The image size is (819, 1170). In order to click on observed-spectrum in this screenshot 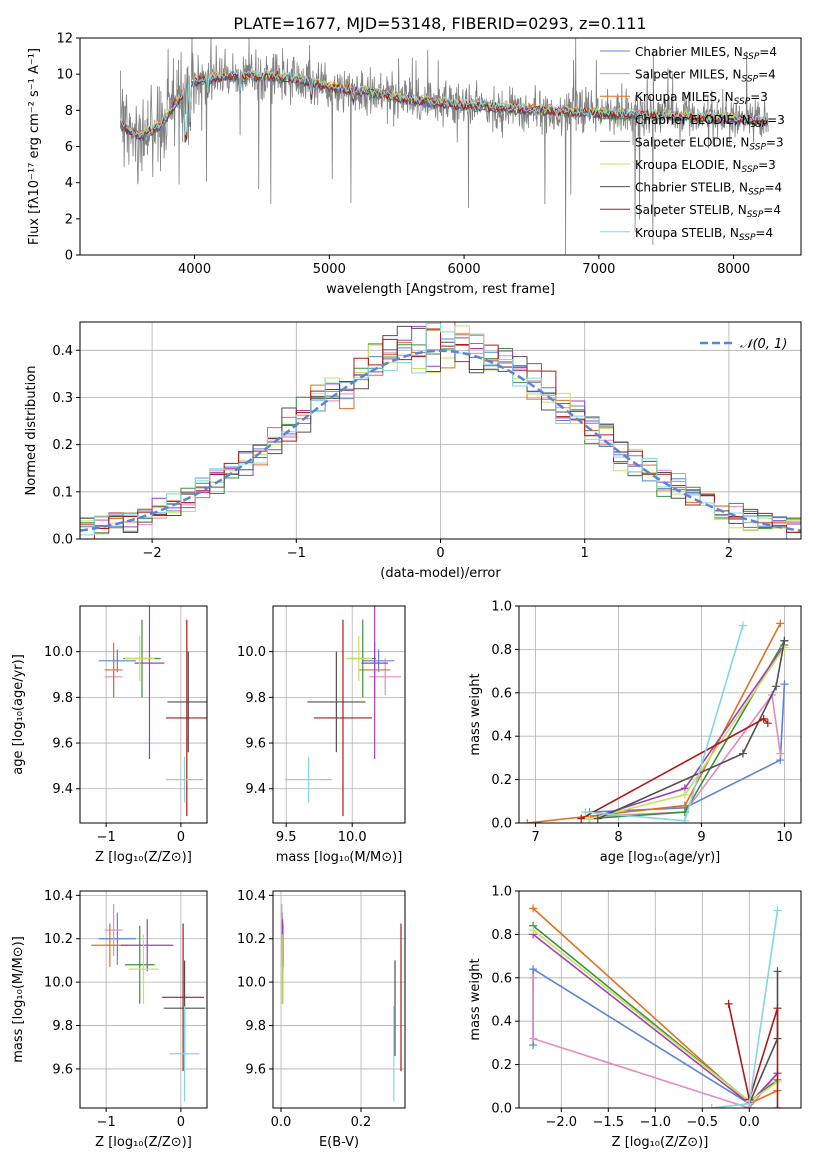, I will do `click(444, 146)`.